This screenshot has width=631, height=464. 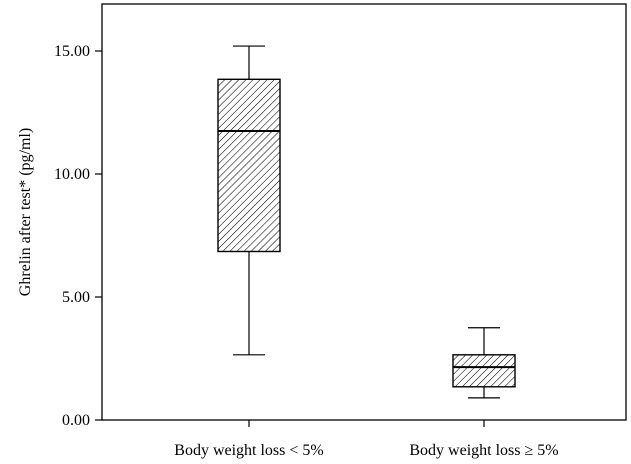 I want to click on y-tick-label: 5.00, so click(x=76, y=297).